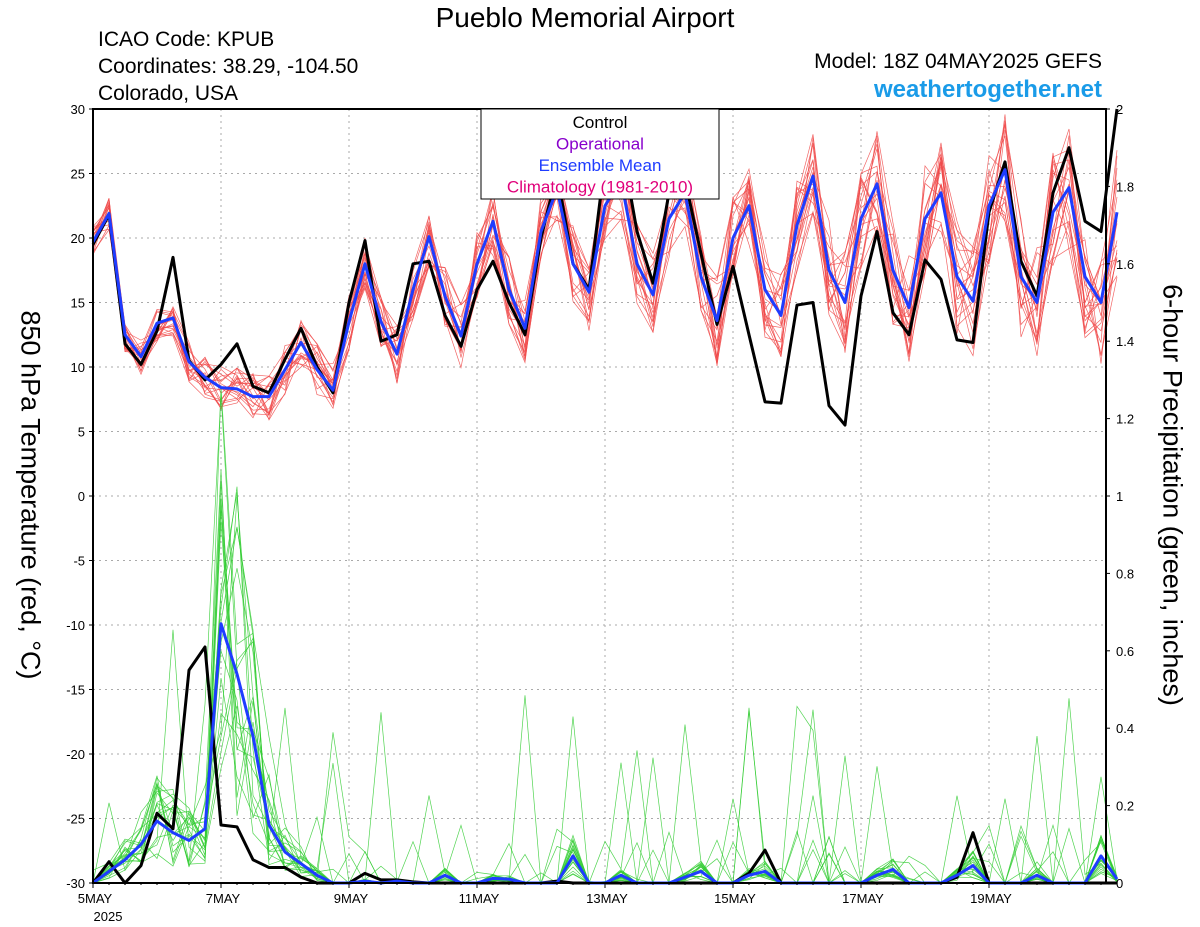 The height and width of the screenshot is (927, 1200). I want to click on coordinates: Coordinates: 38.29, -104.50, so click(228, 66).